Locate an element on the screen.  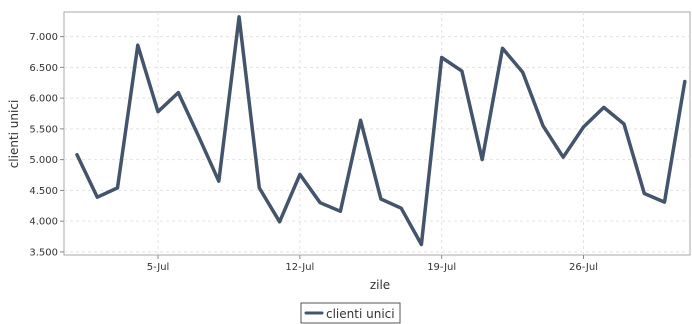
y-tick-label: 3.500 is located at coordinates (43, 252).